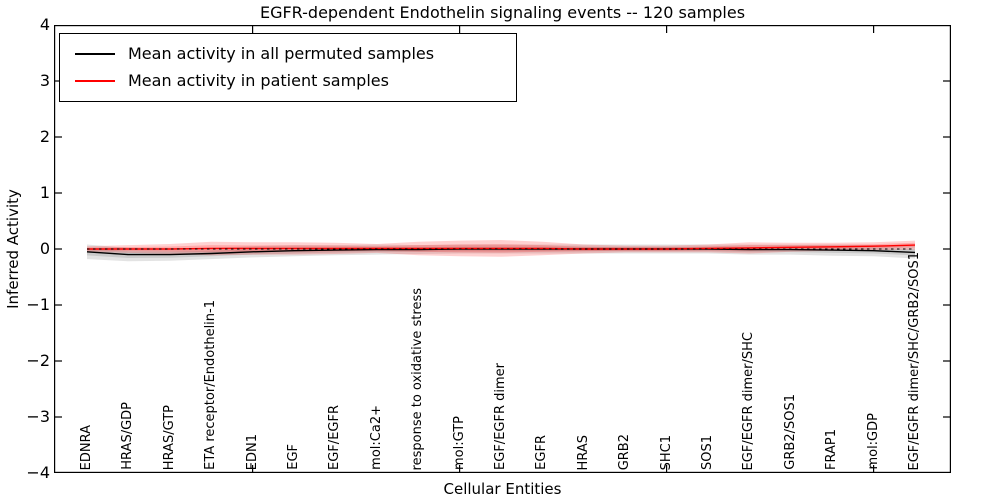  What do you see at coordinates (95, 80) in the screenshot?
I see `patient-line-swatch-icon` at bounding box center [95, 80].